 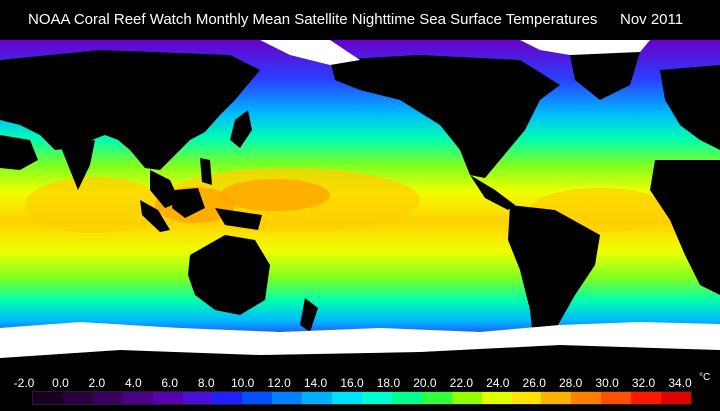 I want to click on legend-tick-label: 34.0, so click(x=680, y=383).